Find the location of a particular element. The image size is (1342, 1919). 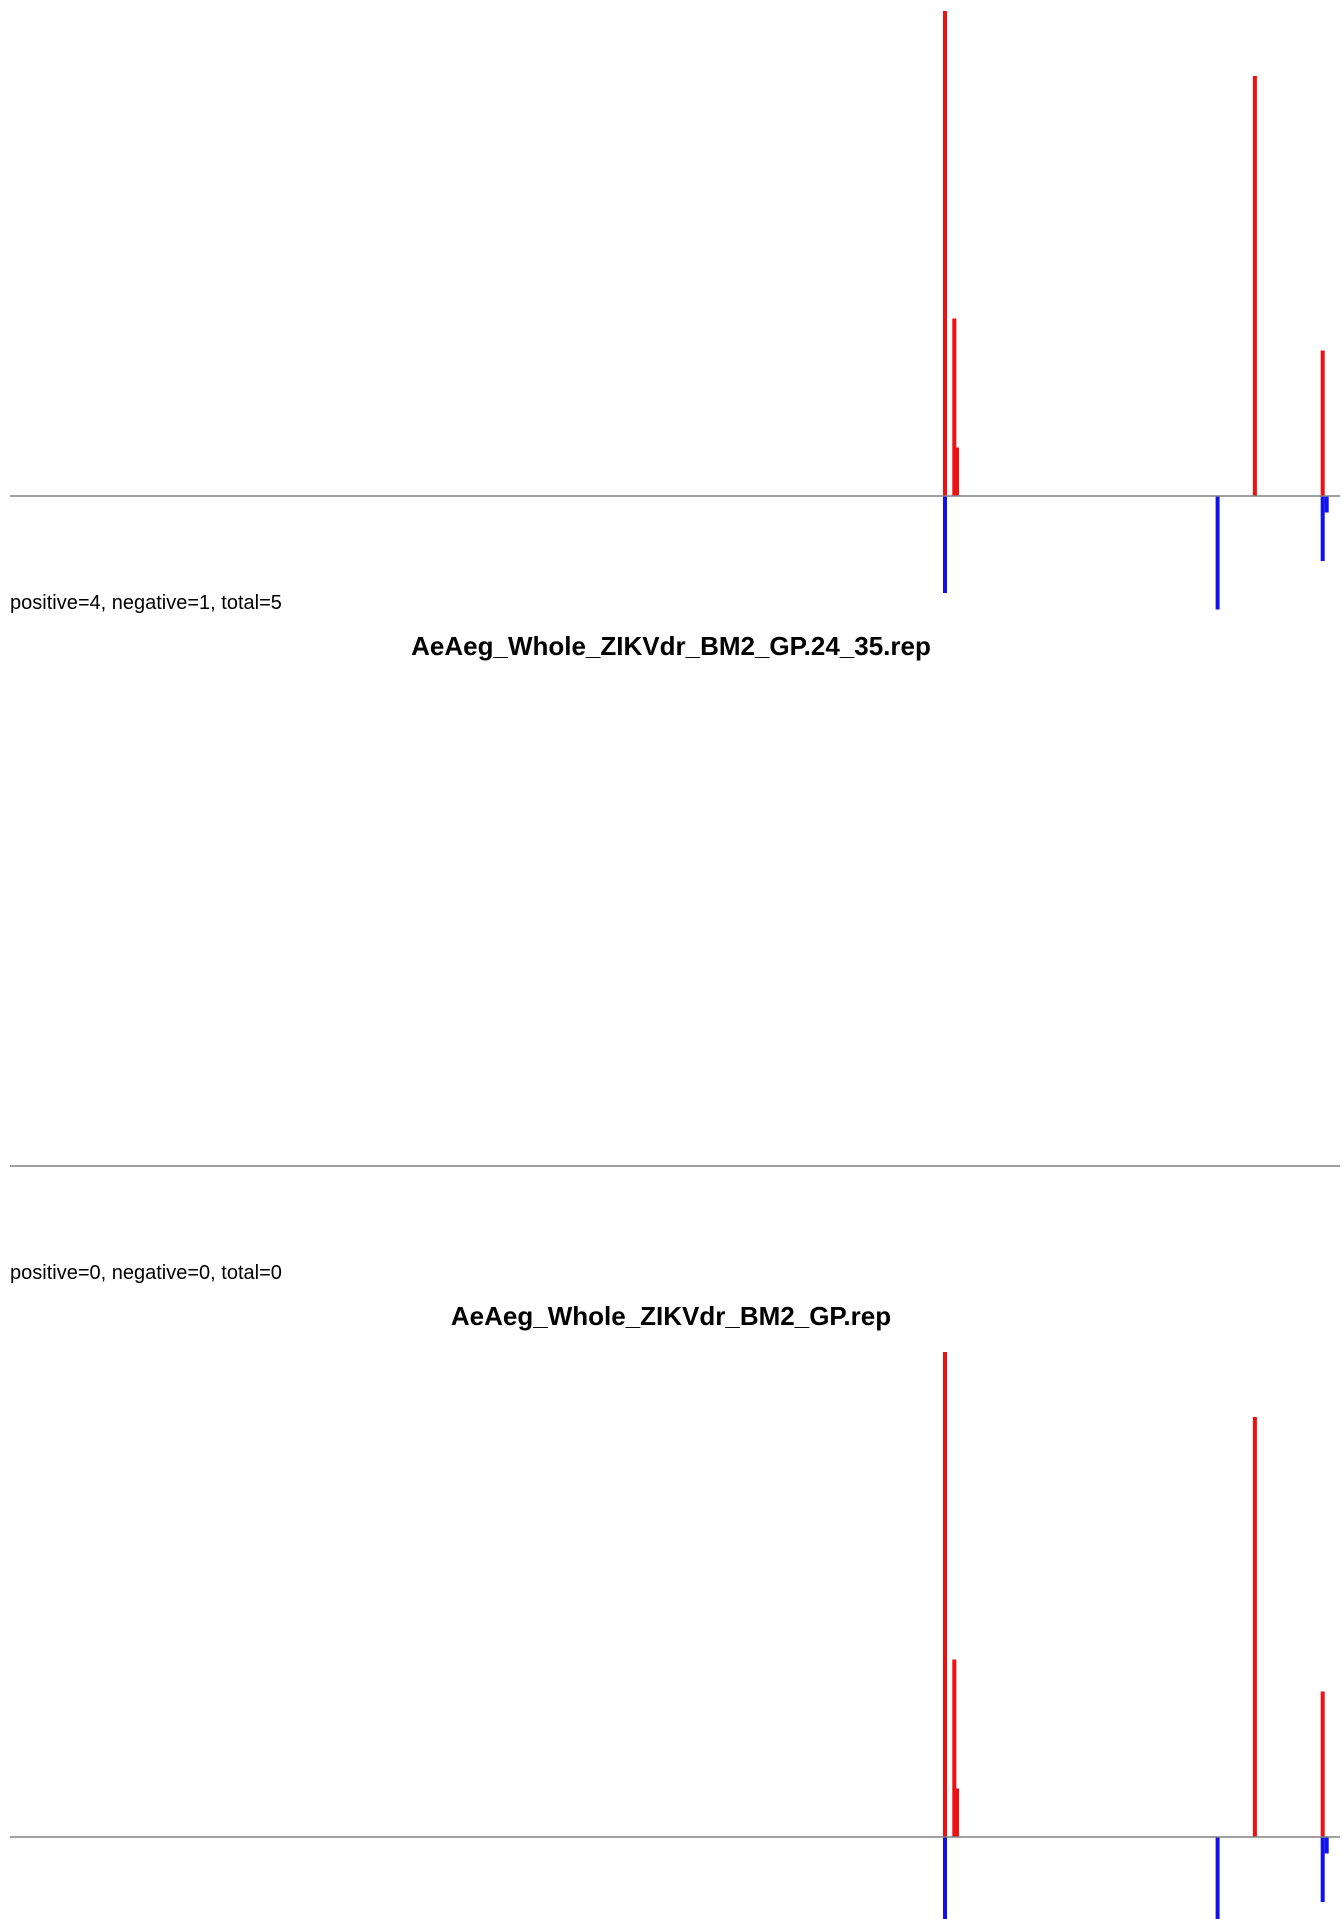

panel-title: AeAeg_Whole_ZIKVdr_BM2_GP.24_35.rep is located at coordinates (671, 646).